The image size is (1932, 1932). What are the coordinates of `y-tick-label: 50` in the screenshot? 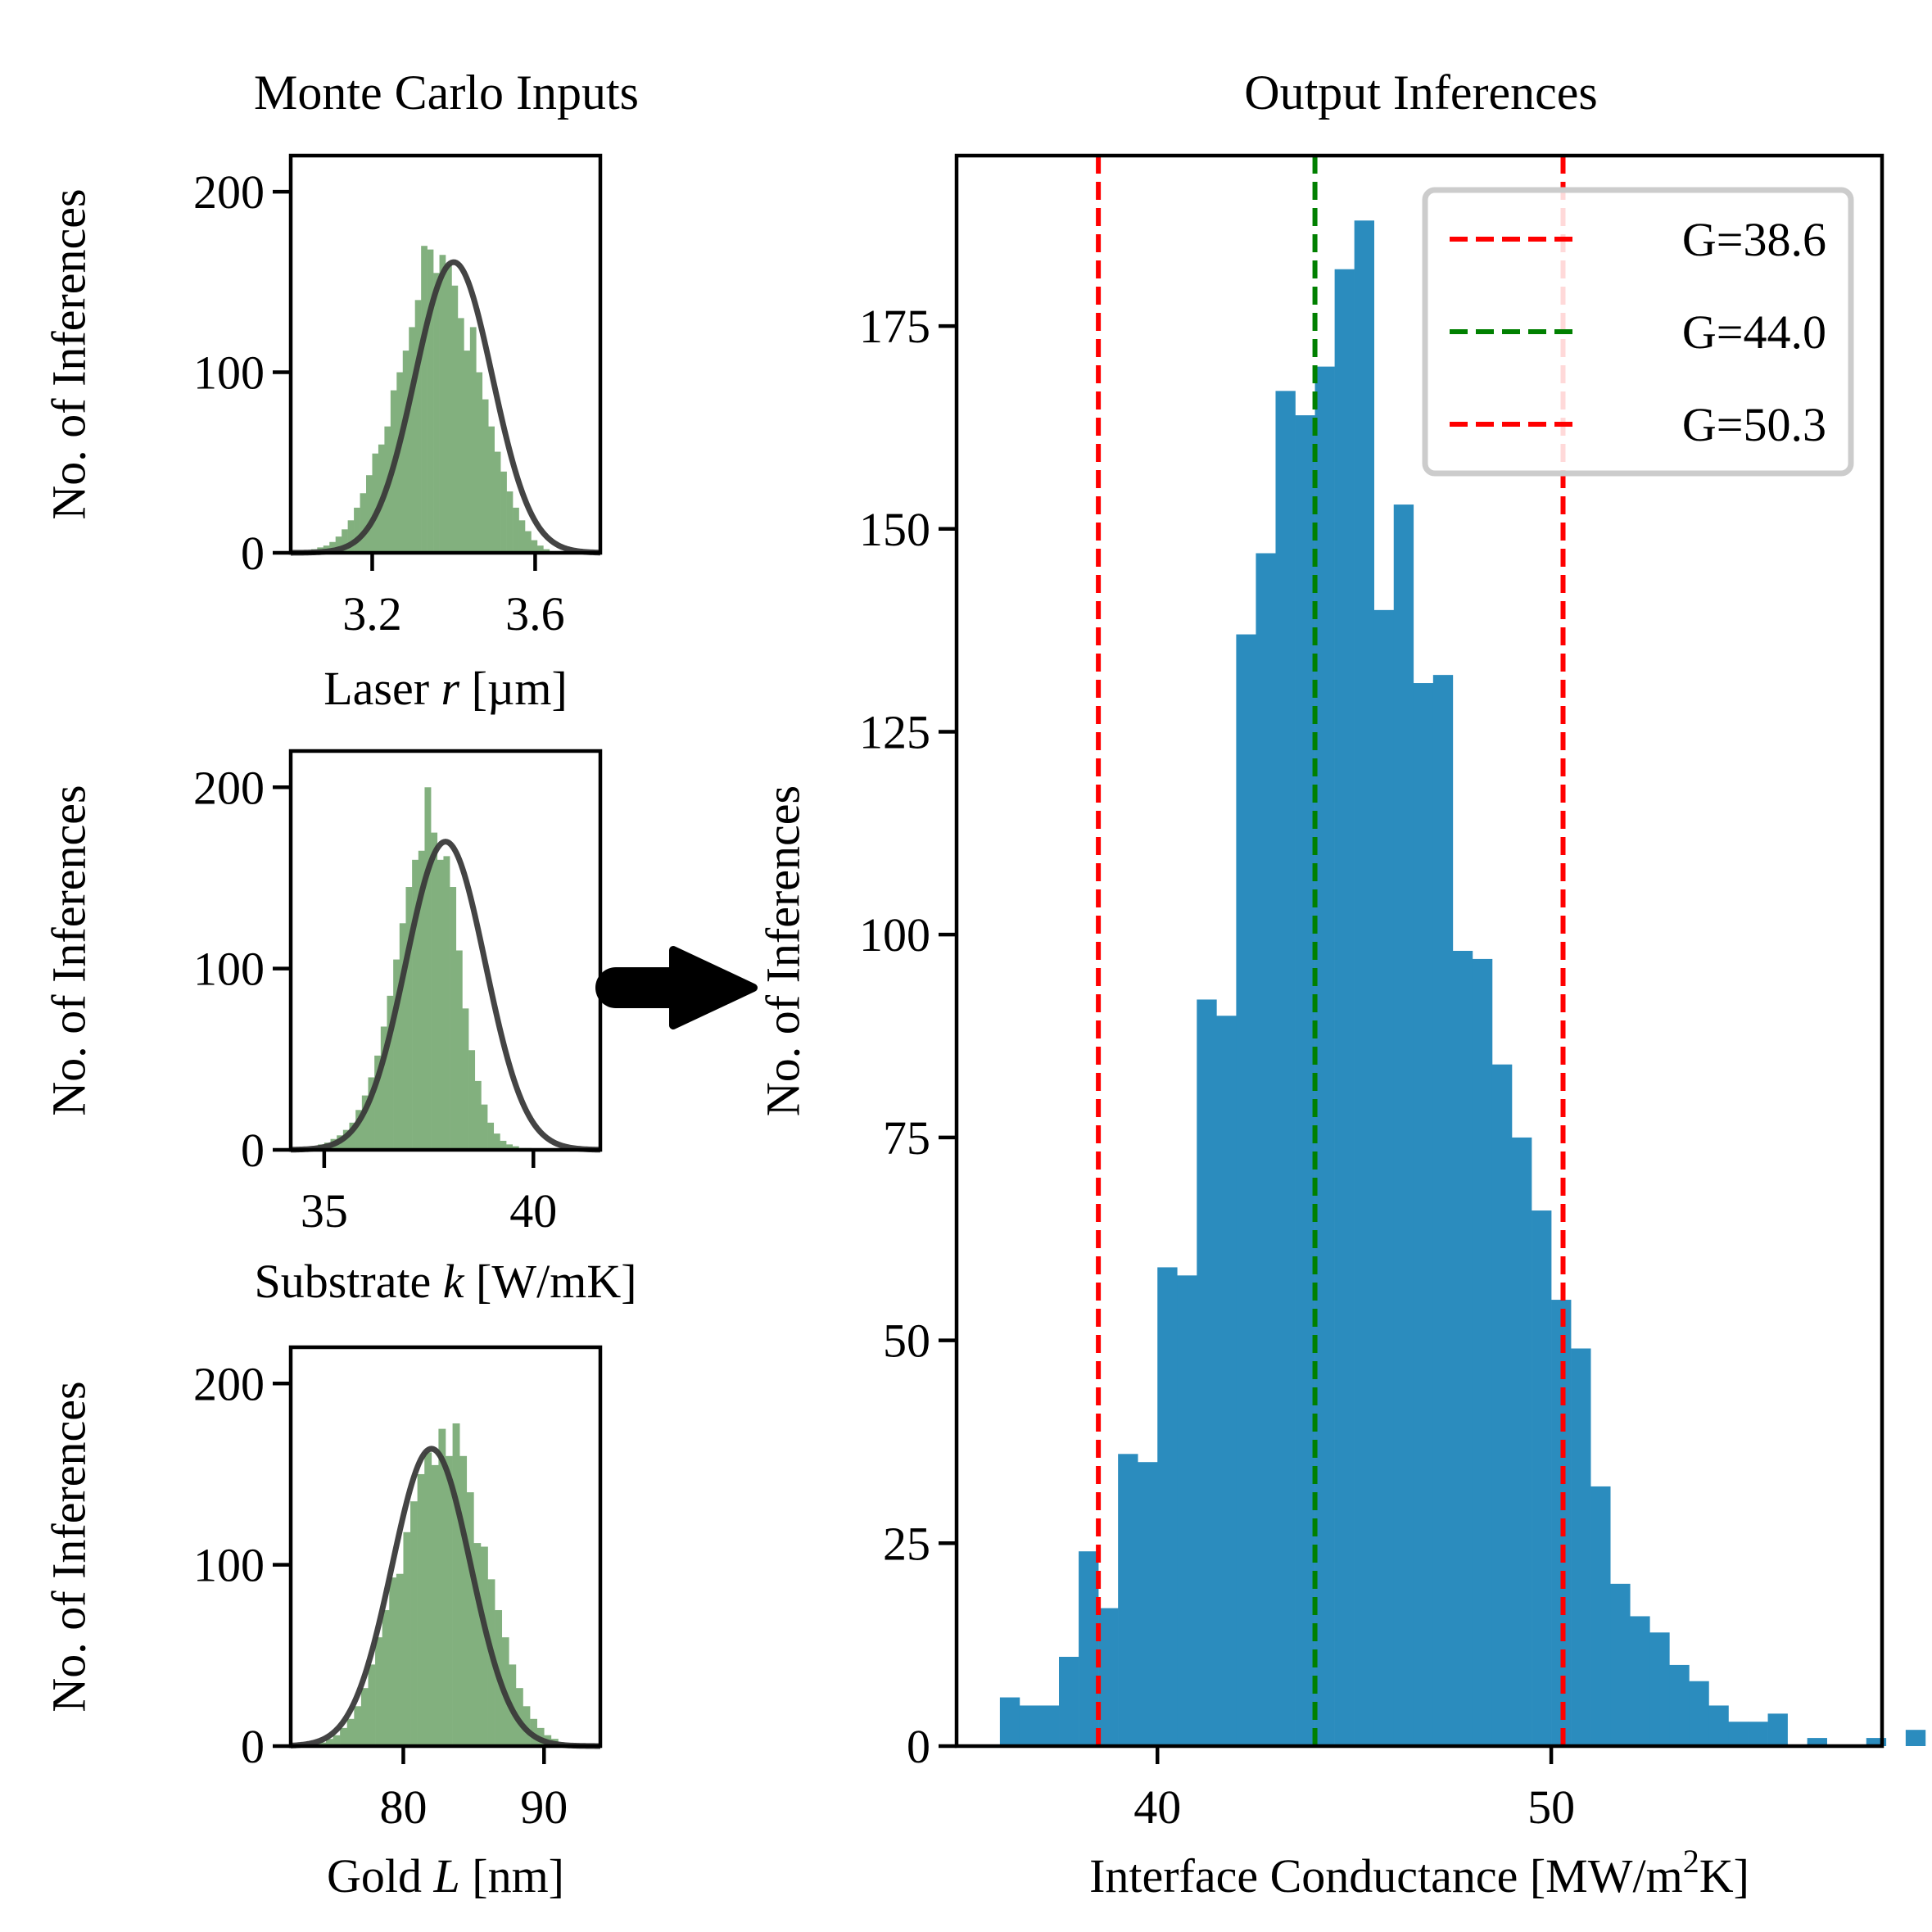 It's located at (906, 1341).